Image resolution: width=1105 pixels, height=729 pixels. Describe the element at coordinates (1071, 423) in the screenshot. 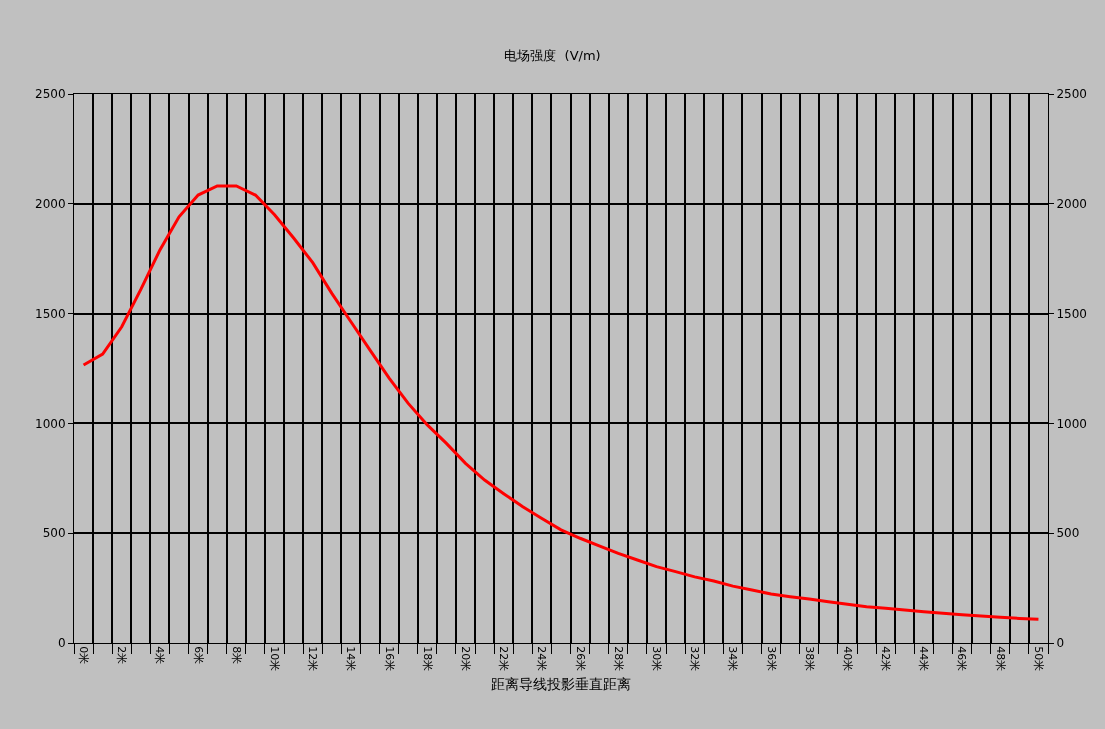

I see `y2-tick-label: 1000` at that location.